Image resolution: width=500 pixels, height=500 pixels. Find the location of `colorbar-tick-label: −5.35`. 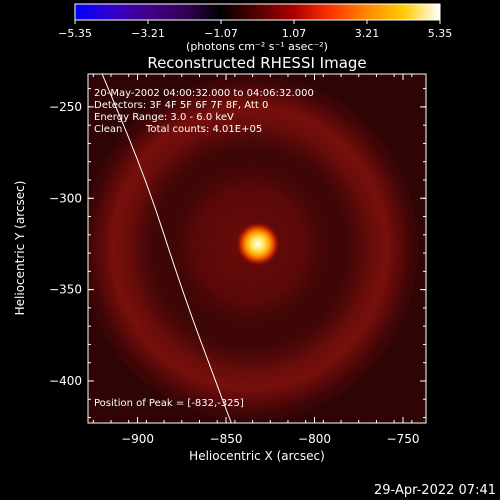

colorbar-tick-label: −5.35 is located at coordinates (75, 33).